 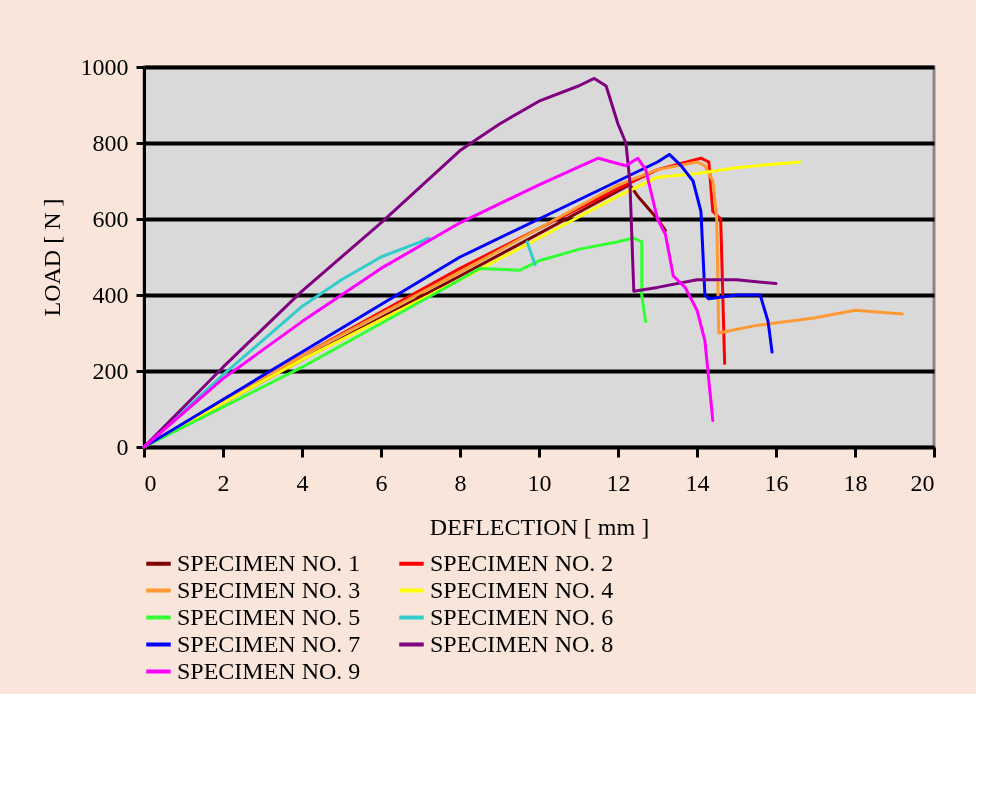 I want to click on y-tick-label: 800, so click(x=110, y=142).